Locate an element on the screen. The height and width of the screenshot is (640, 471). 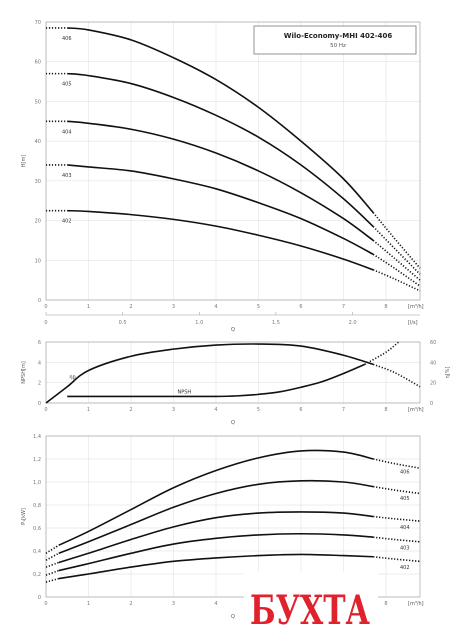
series-label-power-402: 402 is located at coordinates (405, 568).